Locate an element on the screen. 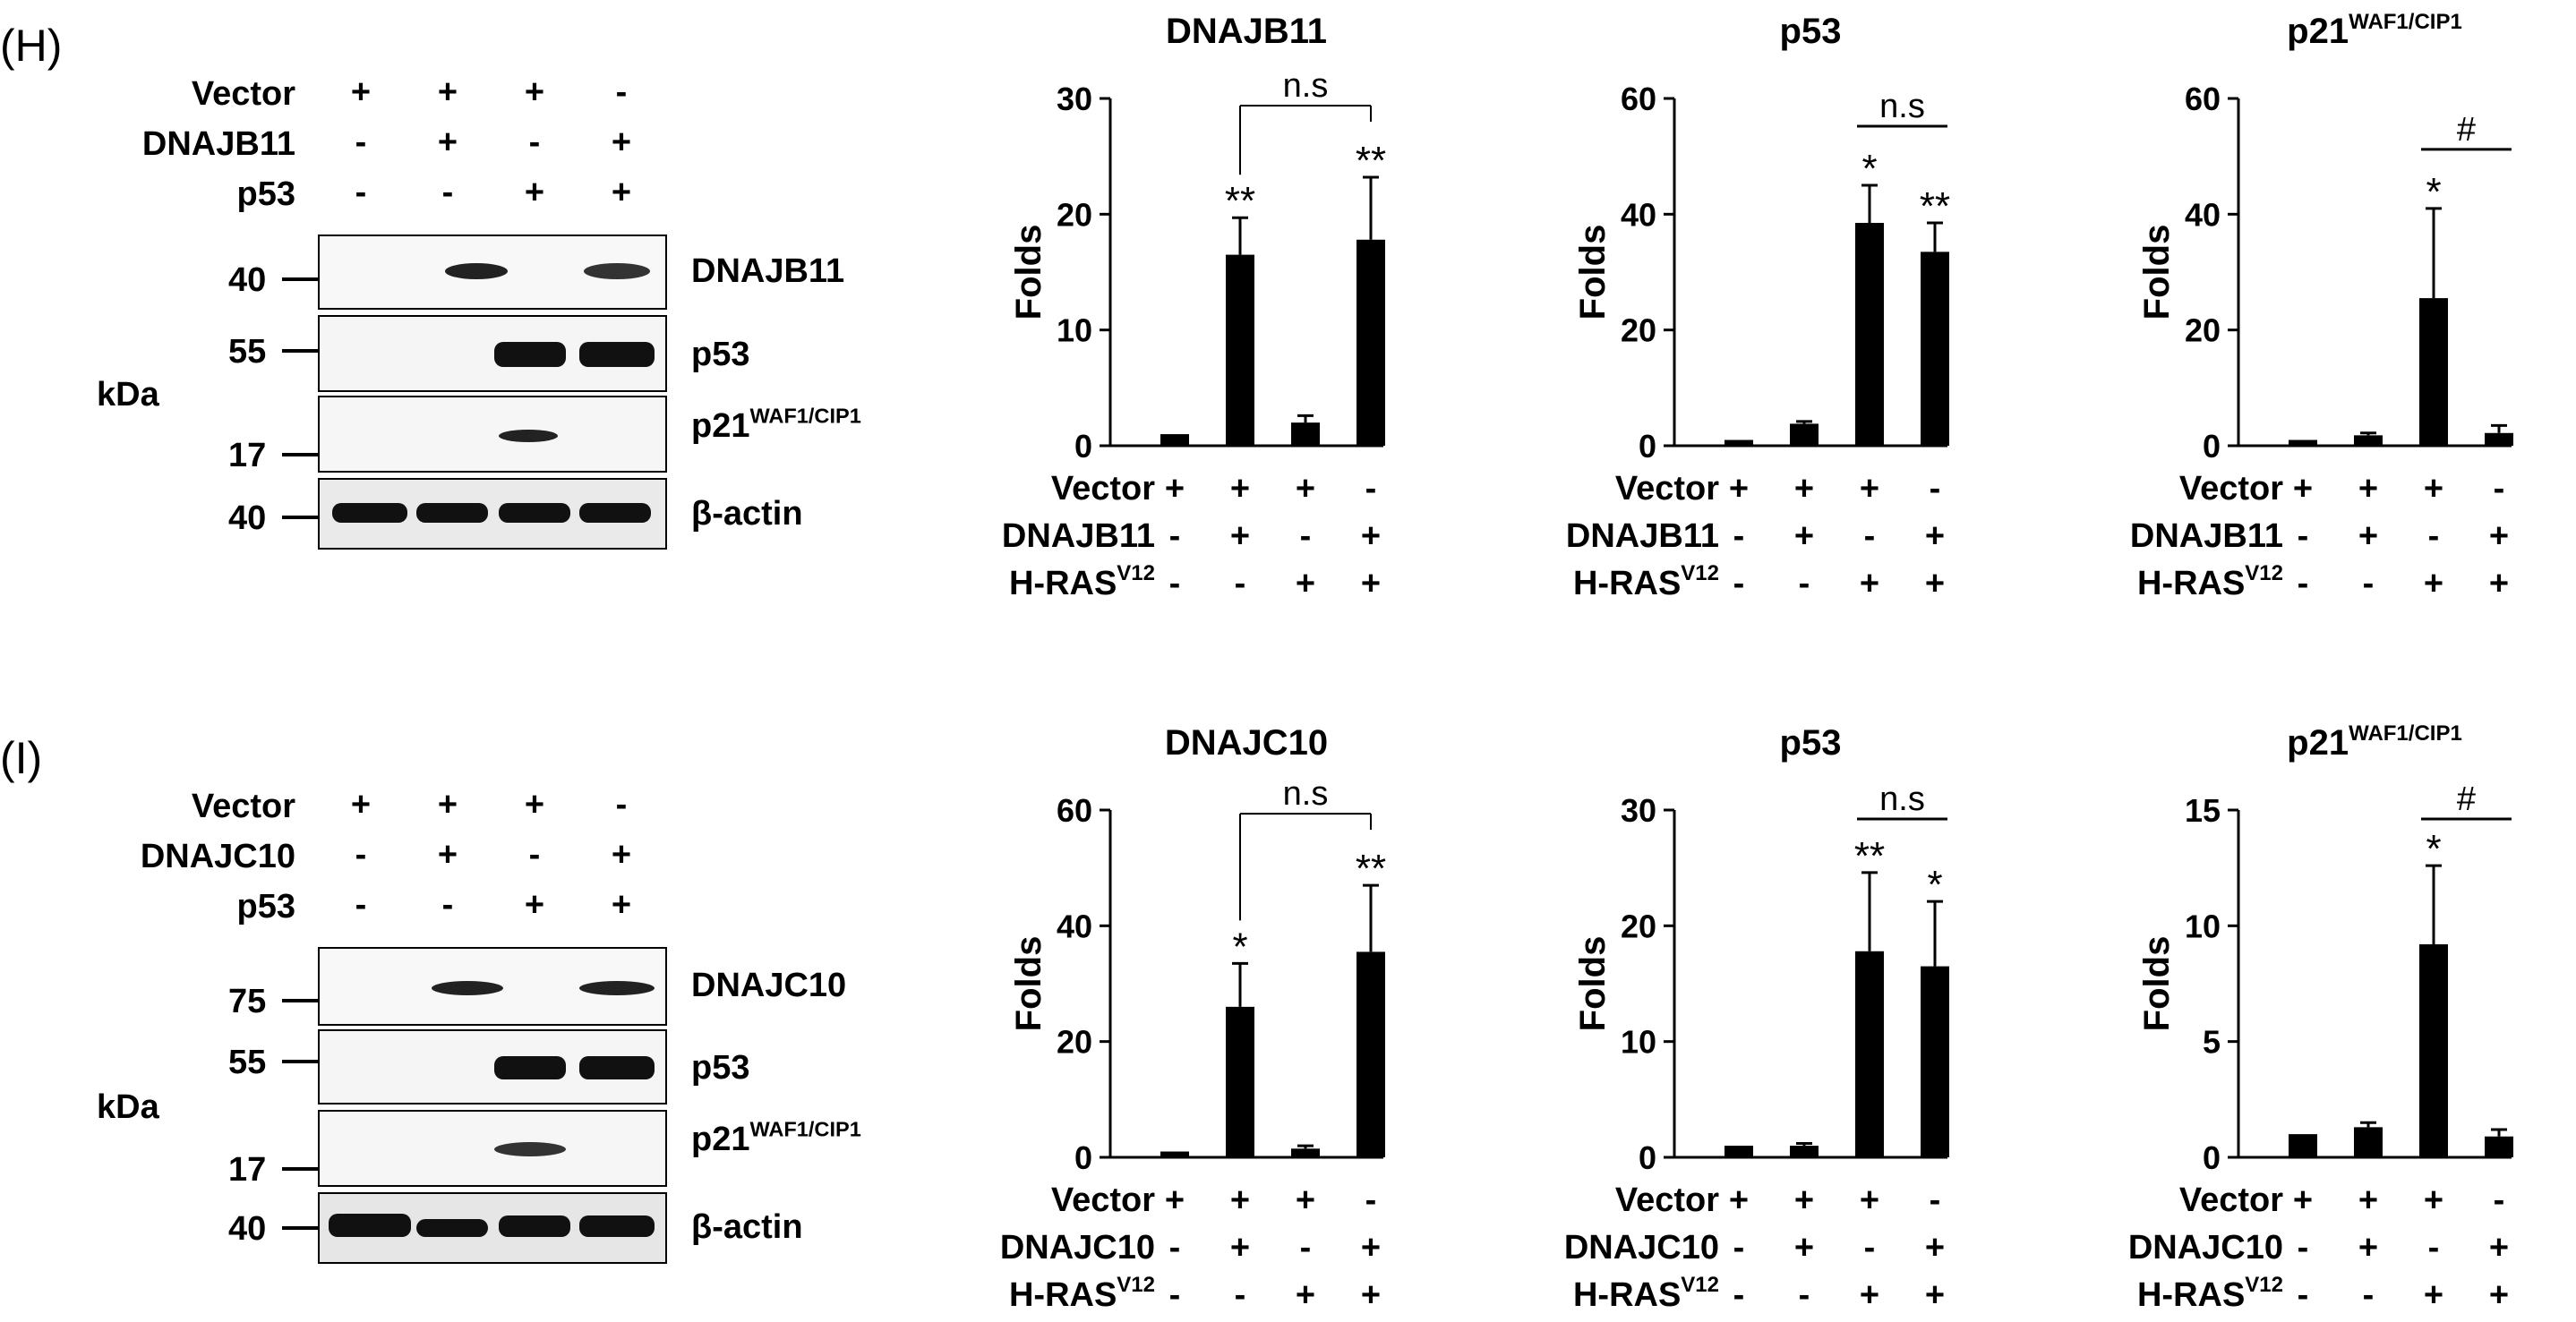 This screenshot has width=2576, height=1322. comparison-label-text: # is located at coordinates (2467, 799).